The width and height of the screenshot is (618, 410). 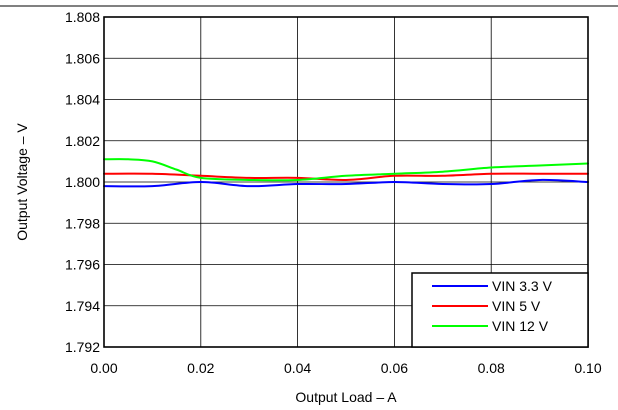 What do you see at coordinates (82, 223) in the screenshot?
I see `y-tick-label: 1.798` at bounding box center [82, 223].